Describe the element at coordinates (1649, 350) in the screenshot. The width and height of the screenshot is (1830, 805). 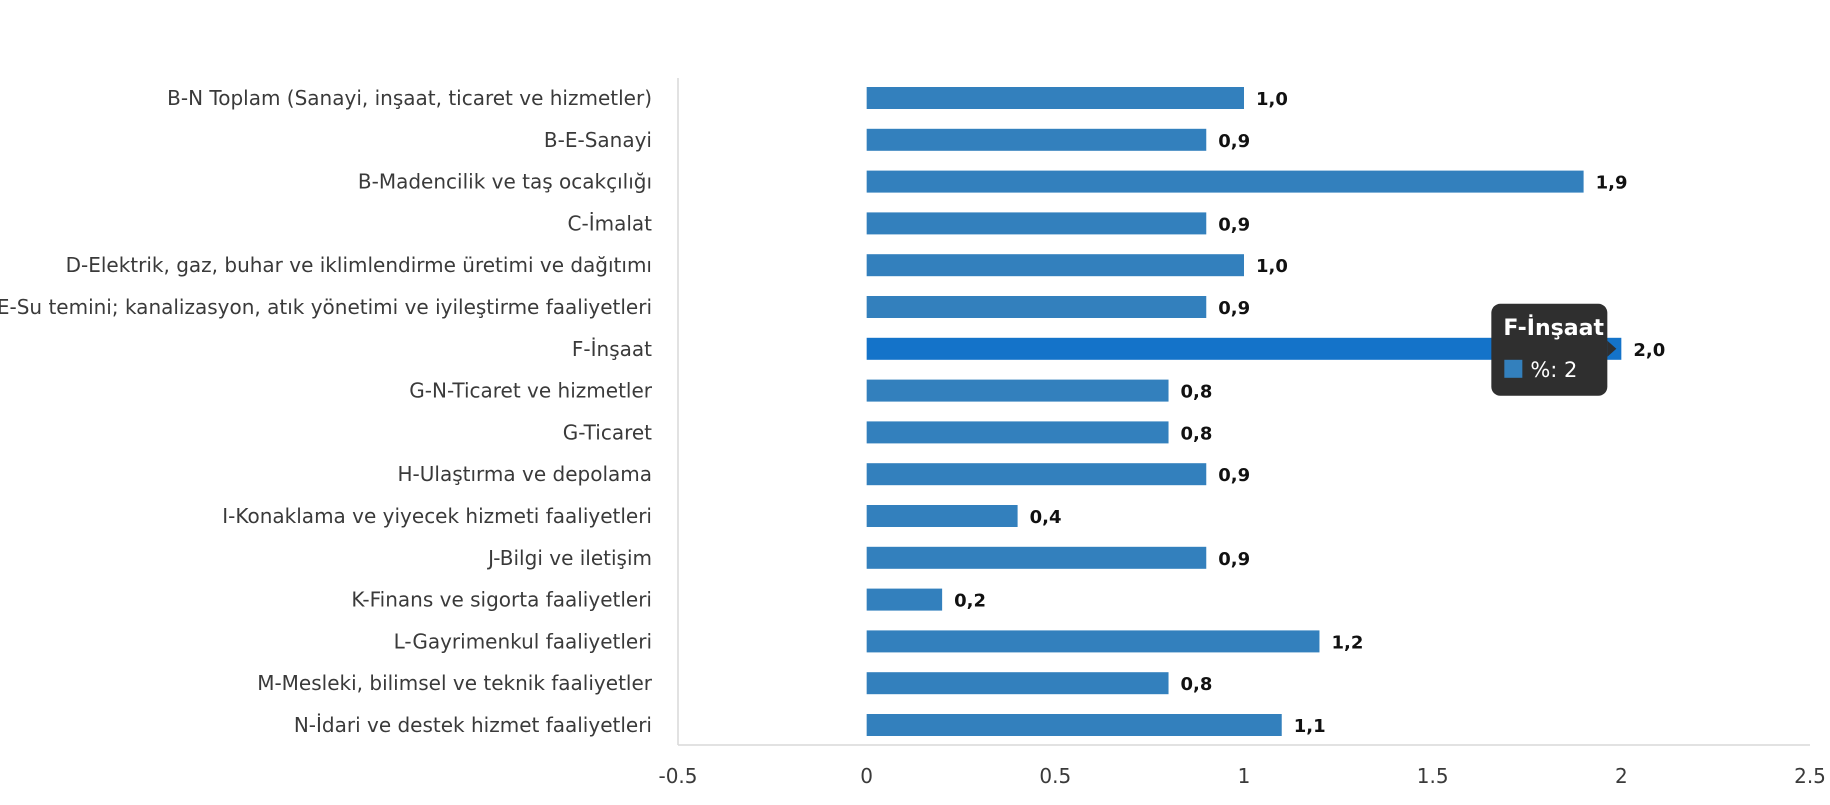
I see `data-label: 2,0` at that location.